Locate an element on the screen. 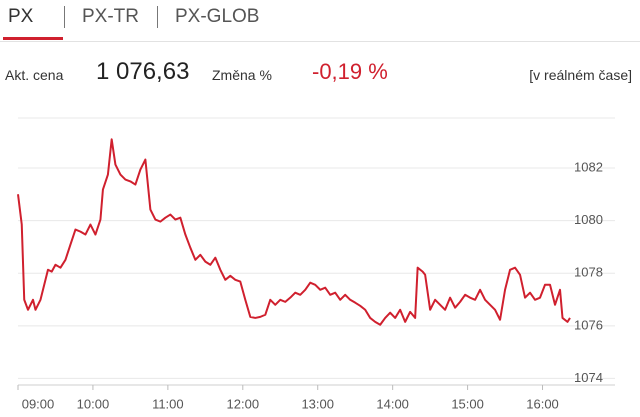 The width and height of the screenshot is (640, 417). x-tick-label: 11:00 is located at coordinates (168, 403).